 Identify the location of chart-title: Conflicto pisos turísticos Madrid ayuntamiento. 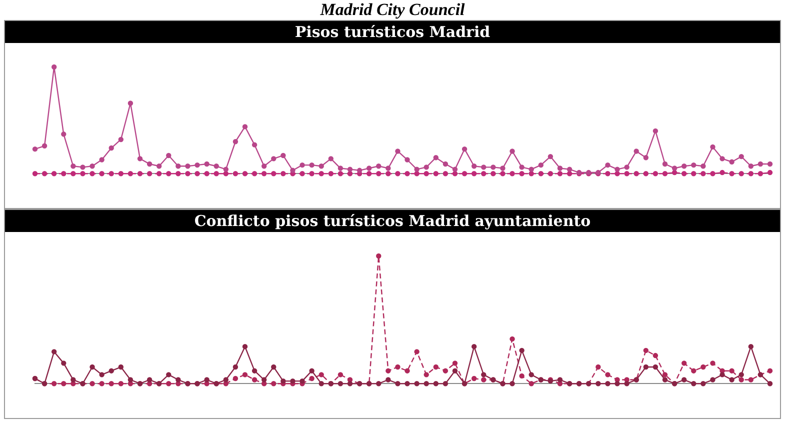
(392, 221).